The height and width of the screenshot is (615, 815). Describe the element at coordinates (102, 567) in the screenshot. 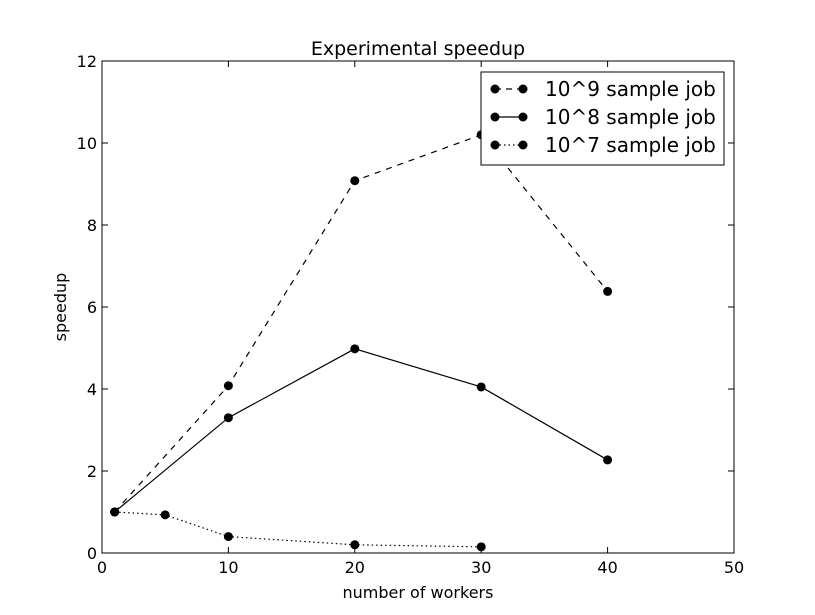

I see `x-tick-label: 0` at that location.